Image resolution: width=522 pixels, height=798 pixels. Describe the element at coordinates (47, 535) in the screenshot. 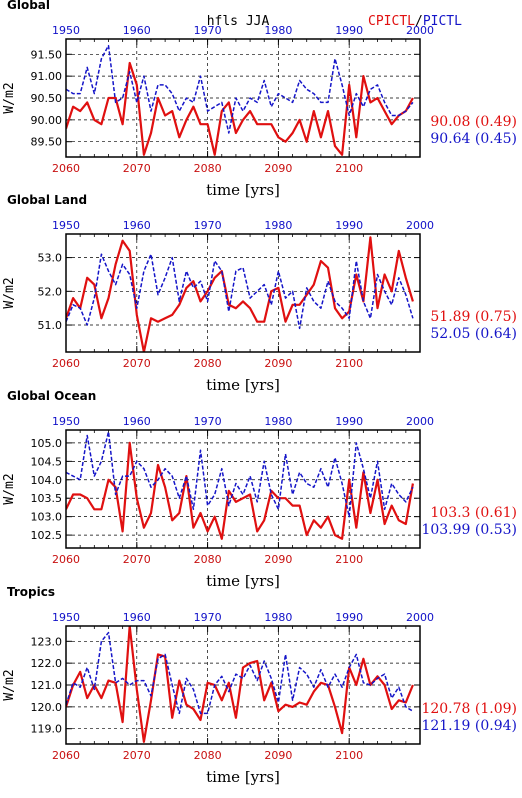

I see `y-tick-label: 102.5` at that location.